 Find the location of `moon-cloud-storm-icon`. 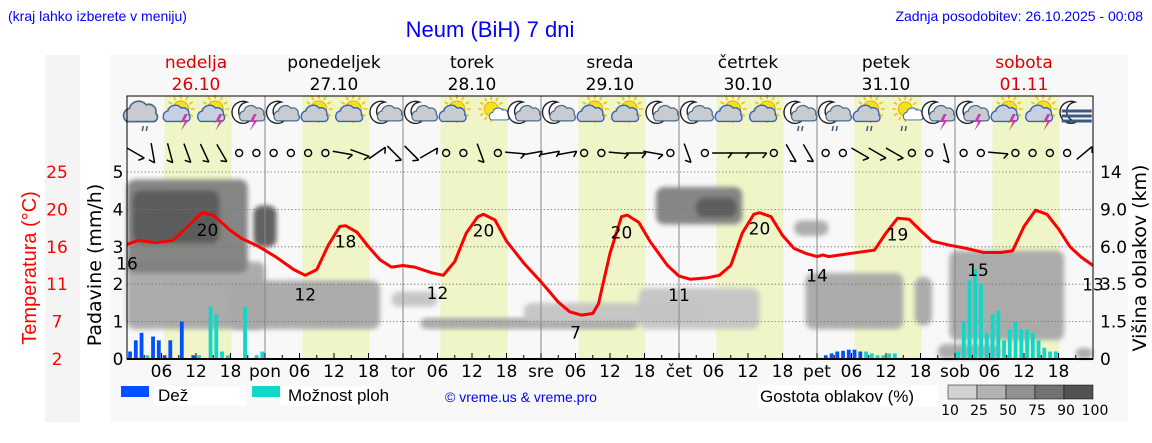

moon-cloud-storm-icon is located at coordinates (248, 115).